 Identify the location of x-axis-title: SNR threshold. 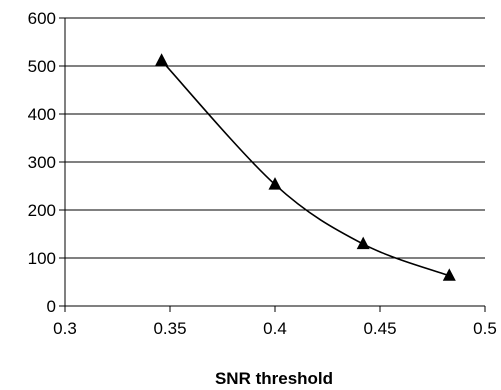
(274, 378).